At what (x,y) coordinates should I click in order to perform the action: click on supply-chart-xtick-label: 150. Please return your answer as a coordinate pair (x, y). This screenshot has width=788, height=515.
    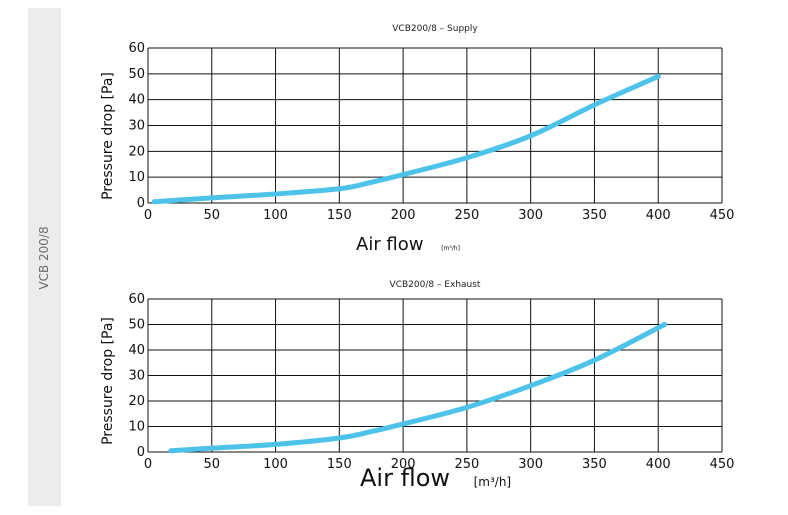
    Looking at the image, I should click on (339, 215).